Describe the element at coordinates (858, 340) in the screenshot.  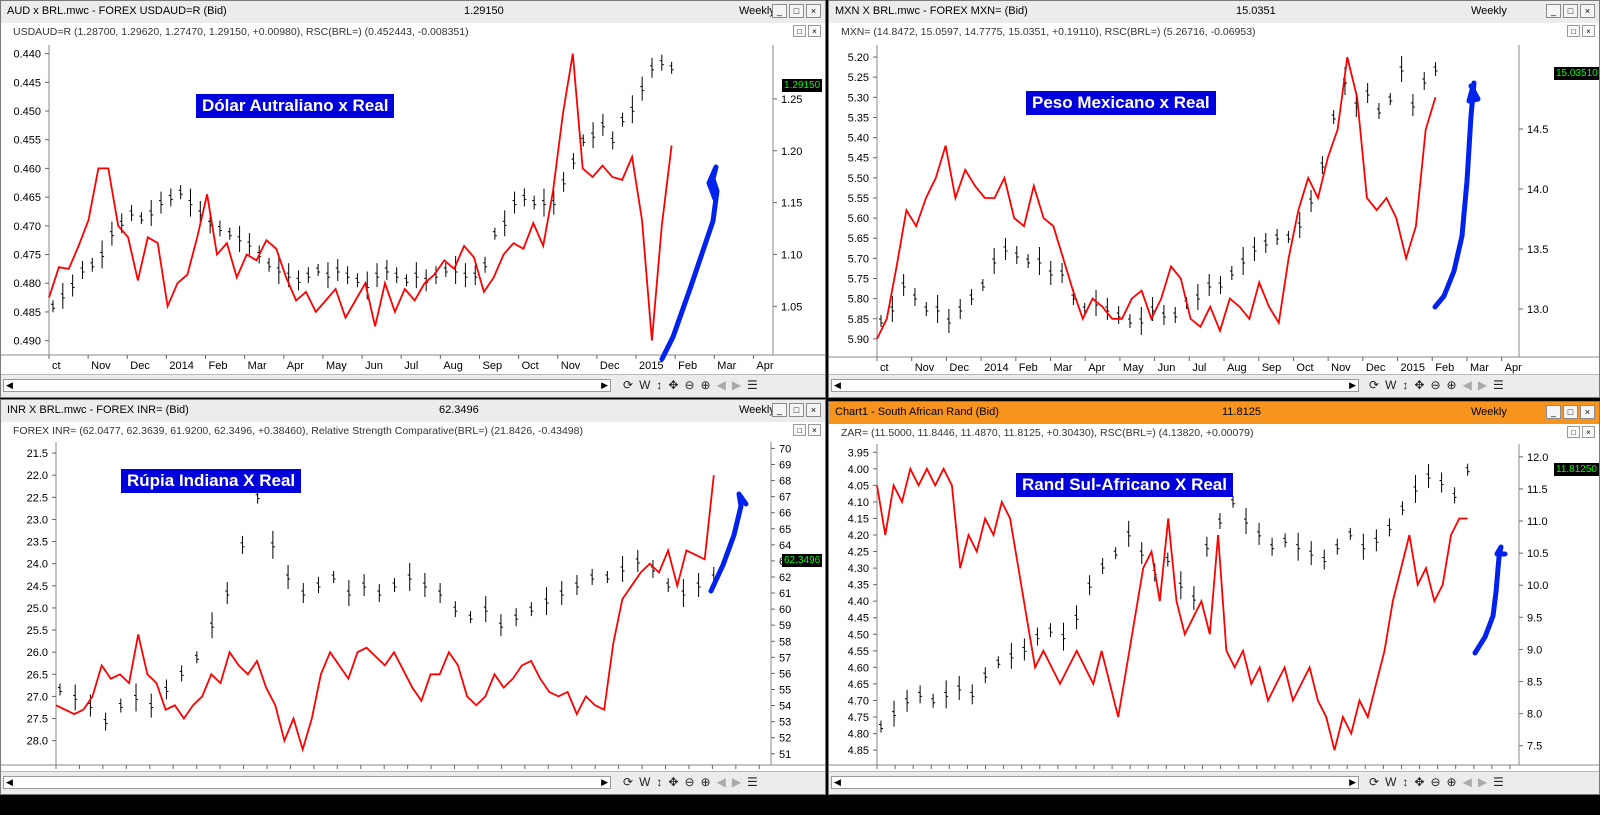
I see `left-tick-label: 5.90` at that location.